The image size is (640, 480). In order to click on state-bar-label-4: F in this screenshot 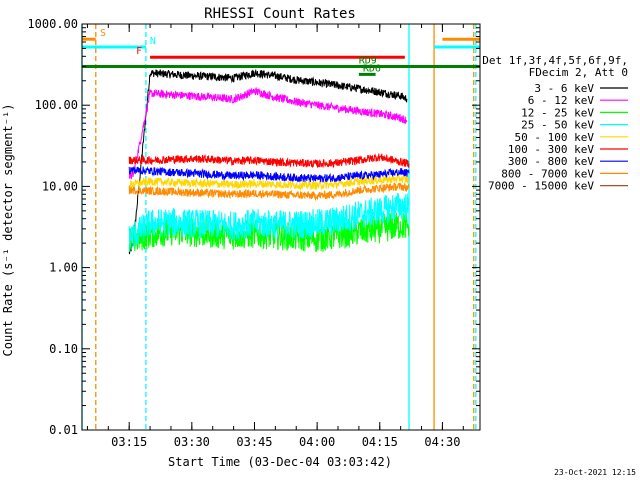, I will do `click(139, 51)`.